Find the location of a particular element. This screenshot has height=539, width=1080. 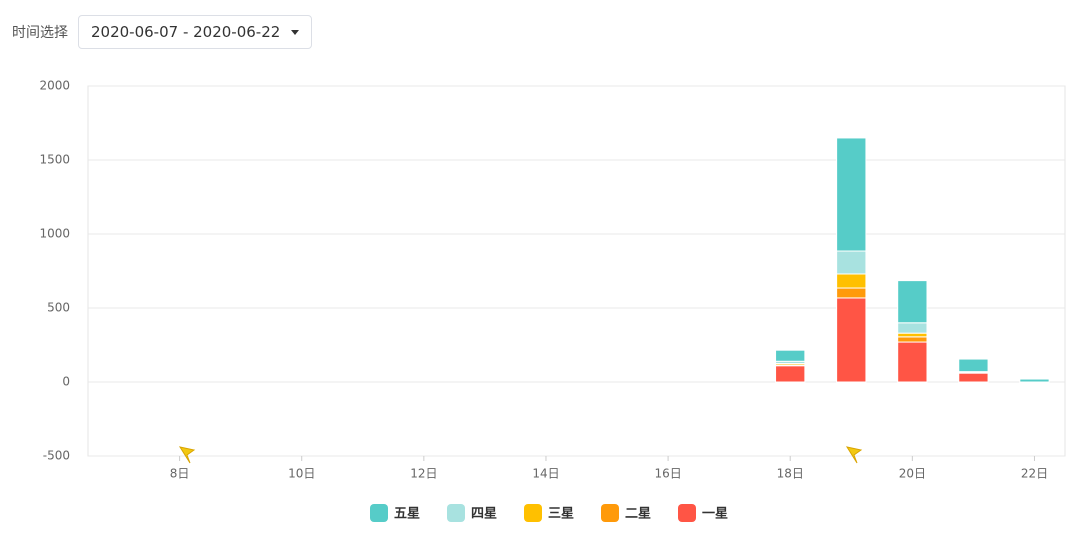

date-range-select: 2020-06-07 - 2020-06-22 is located at coordinates (195, 32).